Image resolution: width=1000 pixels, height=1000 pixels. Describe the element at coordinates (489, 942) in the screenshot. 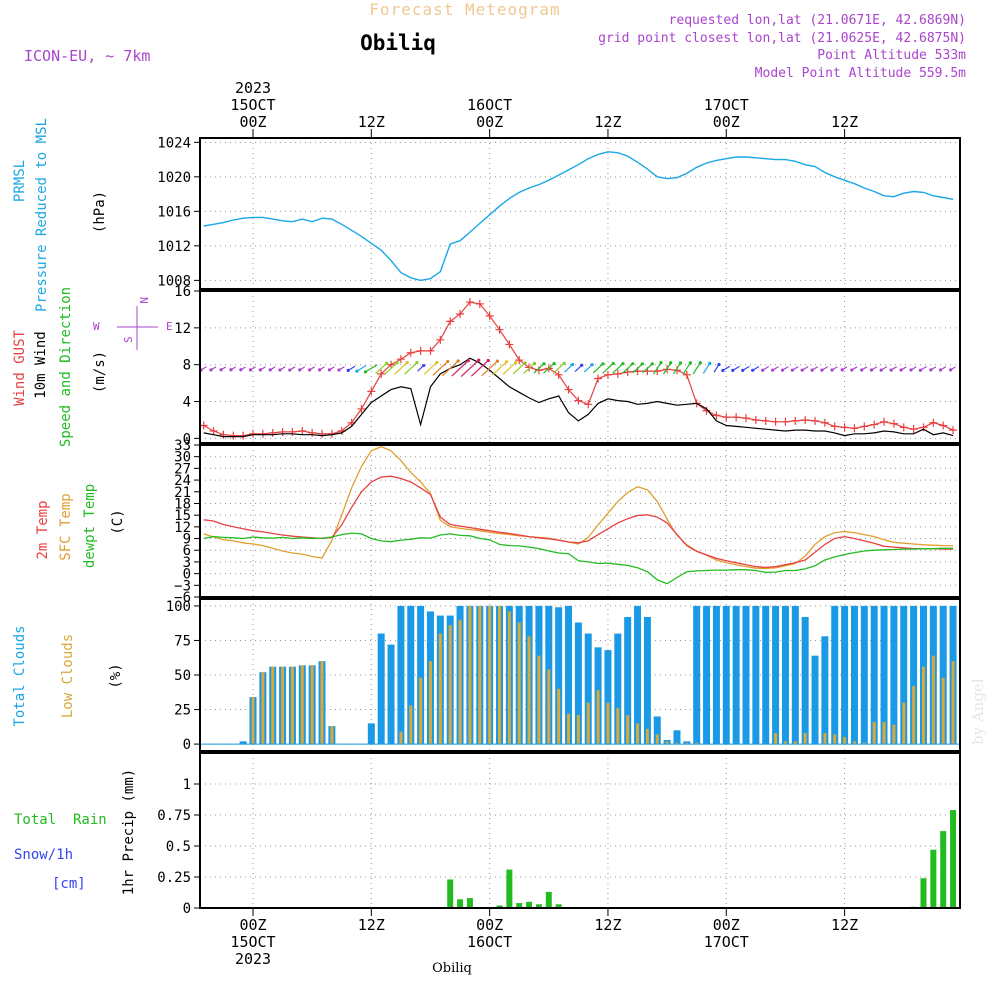

I see `time-tick-label: 16OCT` at that location.